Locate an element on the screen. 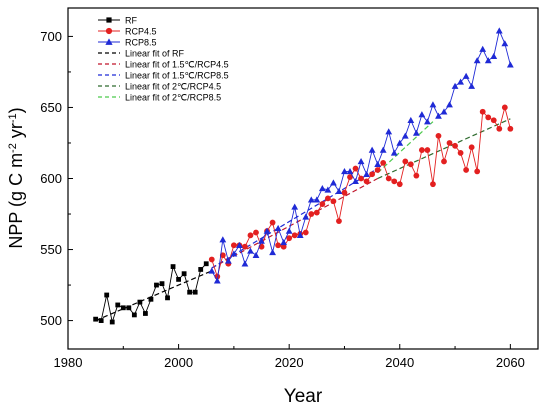  y-axis-ticks: 500 550 600 650 700 is located at coordinates (56, 178).